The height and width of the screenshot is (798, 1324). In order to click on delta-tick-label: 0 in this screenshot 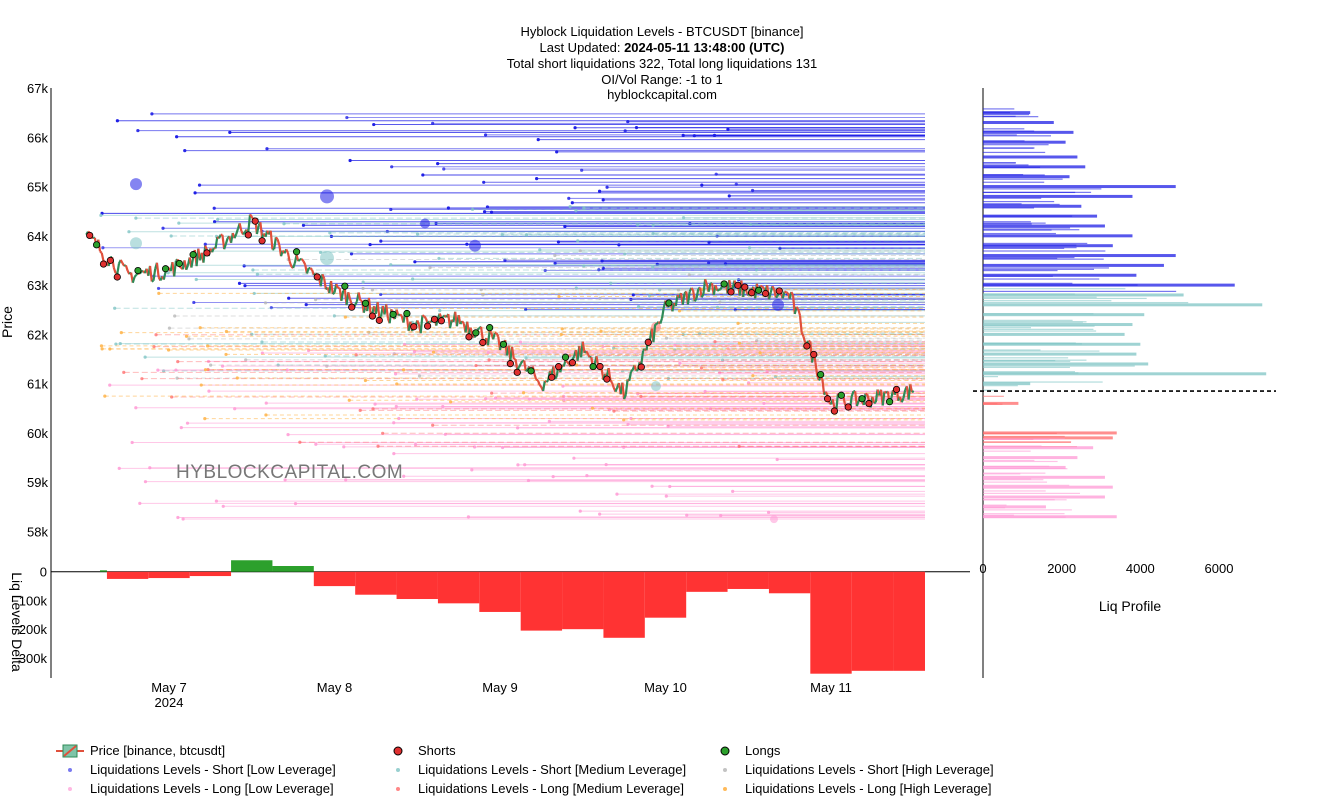, I will do `click(43, 572)`.